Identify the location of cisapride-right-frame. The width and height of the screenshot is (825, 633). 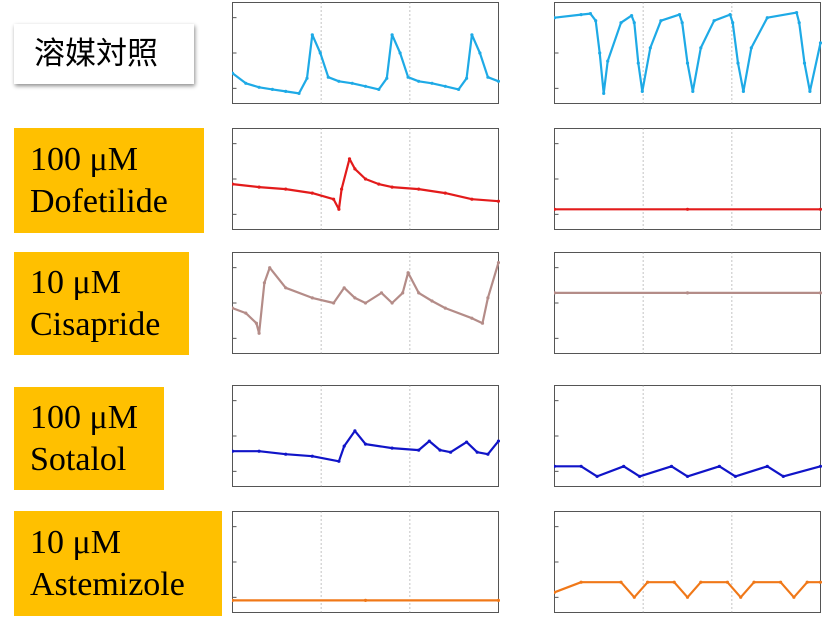
(687, 303).